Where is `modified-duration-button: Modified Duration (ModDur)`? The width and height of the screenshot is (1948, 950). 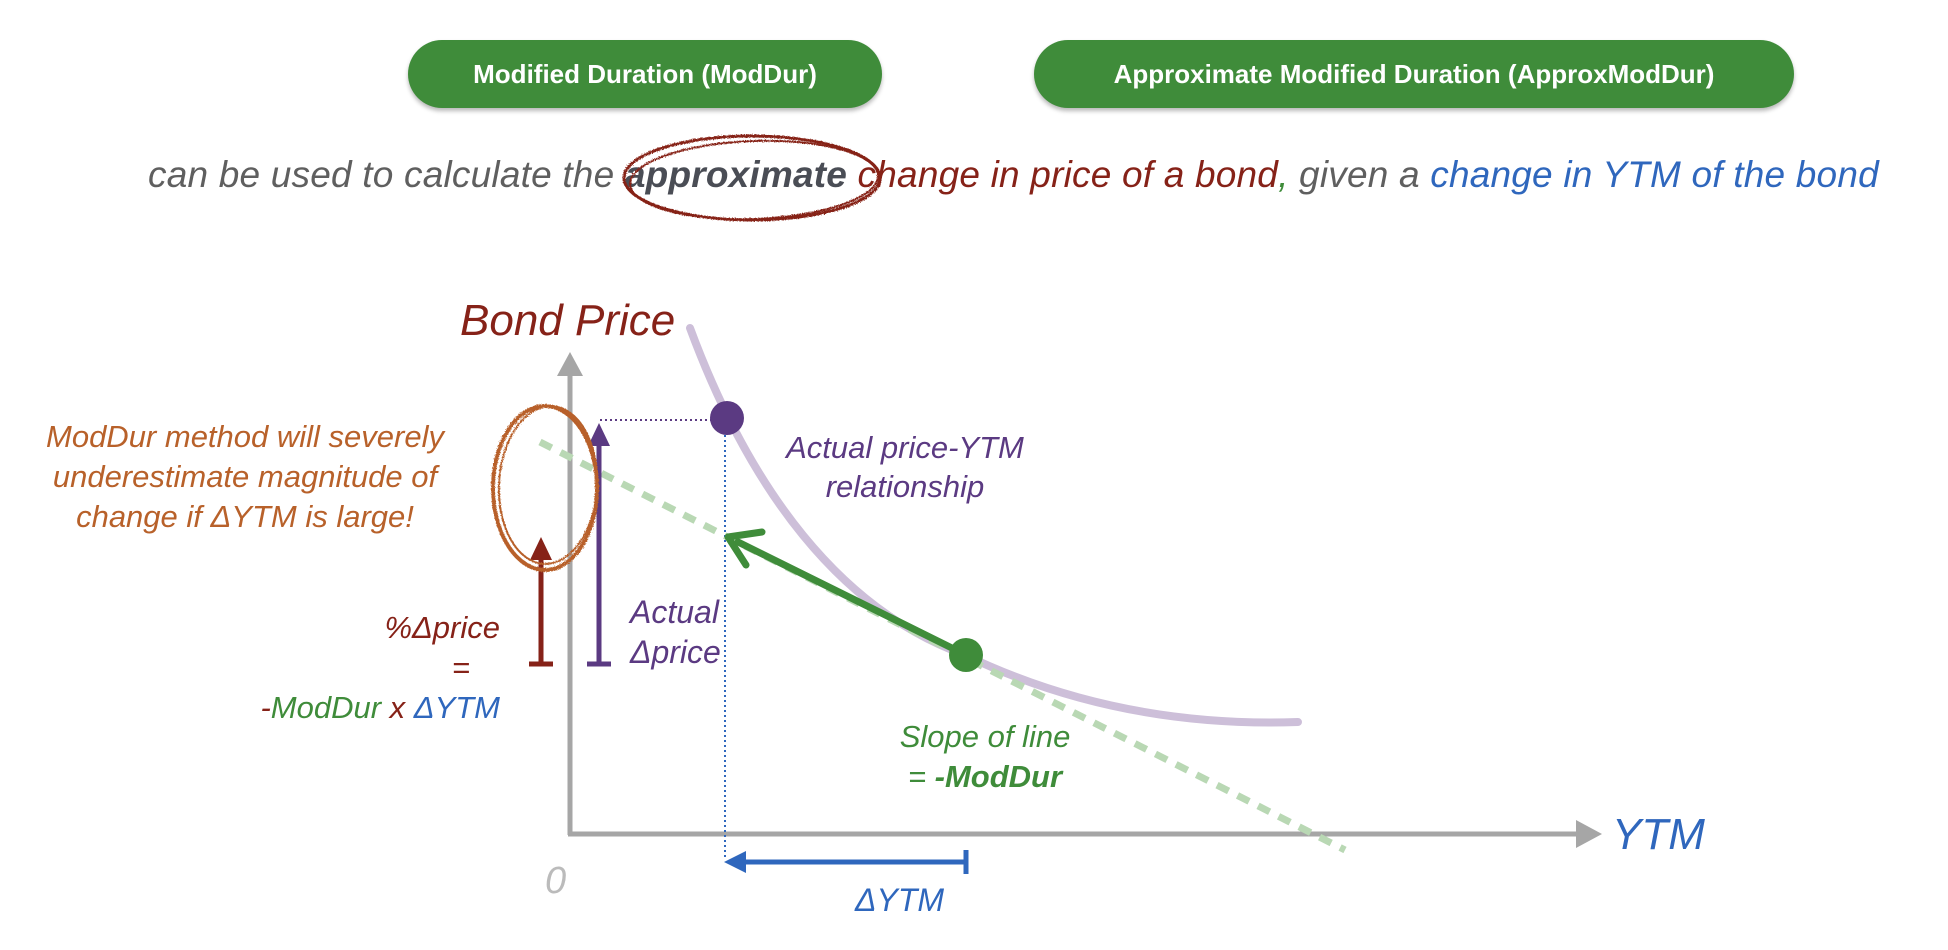 modified-duration-button: Modified Duration (ModDur) is located at coordinates (645, 74).